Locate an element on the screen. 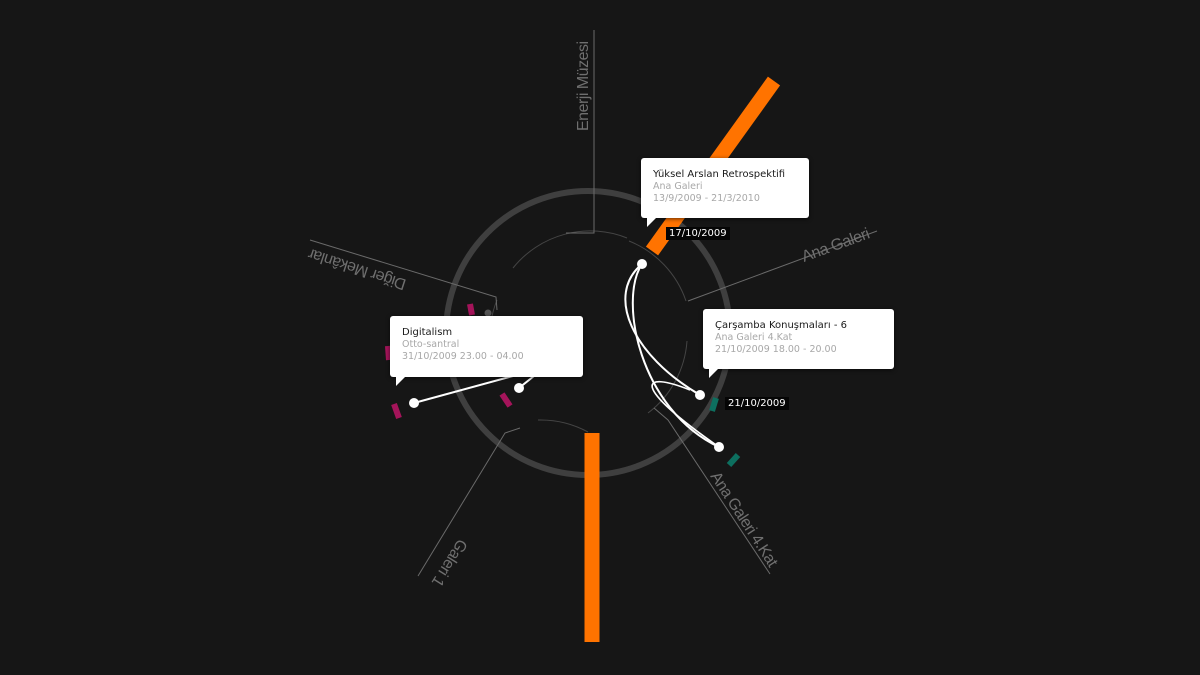  connector-line is located at coordinates (463, 389).